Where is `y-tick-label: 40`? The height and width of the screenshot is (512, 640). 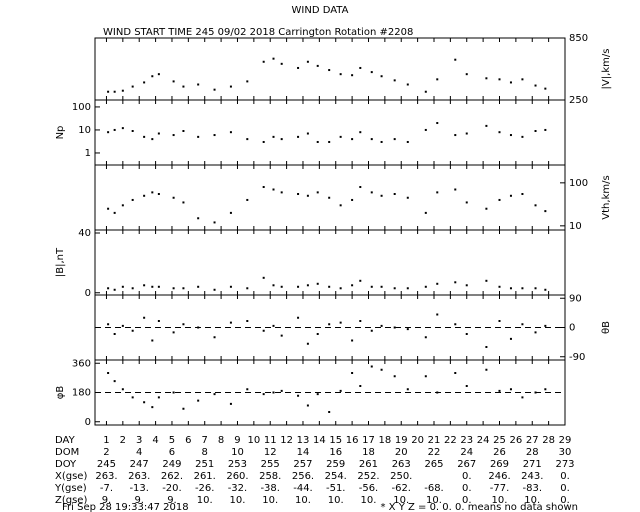 y-tick-label: 40 is located at coordinates (84, 233).